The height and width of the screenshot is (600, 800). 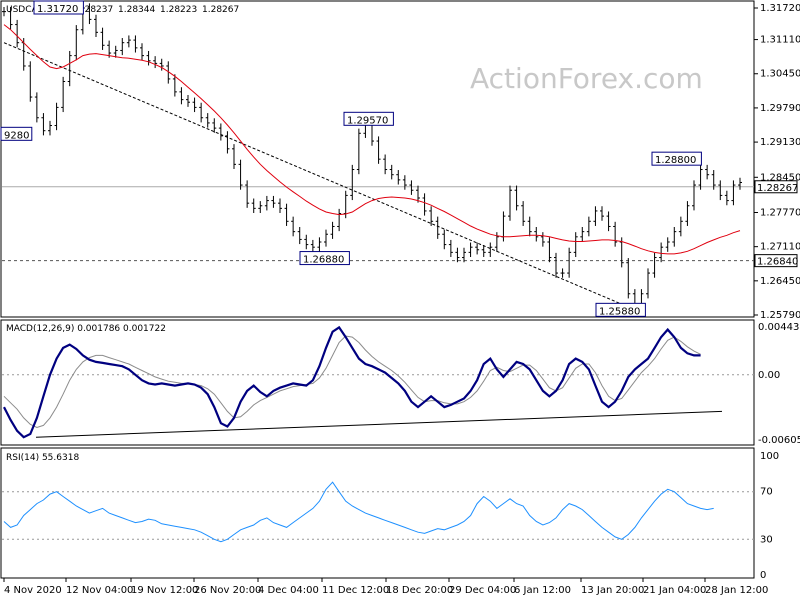 What do you see at coordinates (419, 590) in the screenshot?
I see `x-tick-label: 18 Dec 20:00` at bounding box center [419, 590].